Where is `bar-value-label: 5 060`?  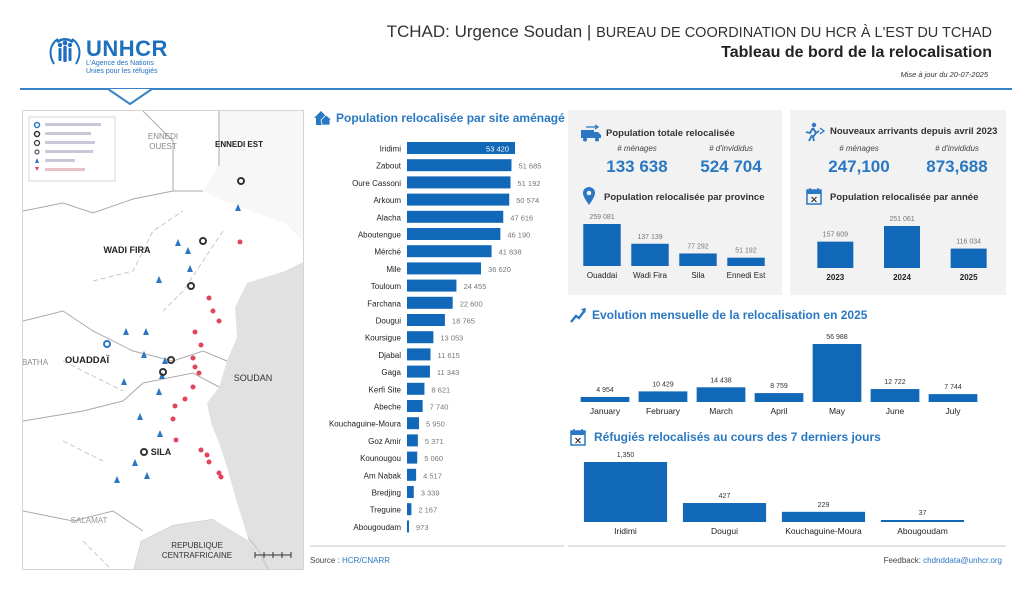 bar-value-label: 5 060 is located at coordinates (433, 458).